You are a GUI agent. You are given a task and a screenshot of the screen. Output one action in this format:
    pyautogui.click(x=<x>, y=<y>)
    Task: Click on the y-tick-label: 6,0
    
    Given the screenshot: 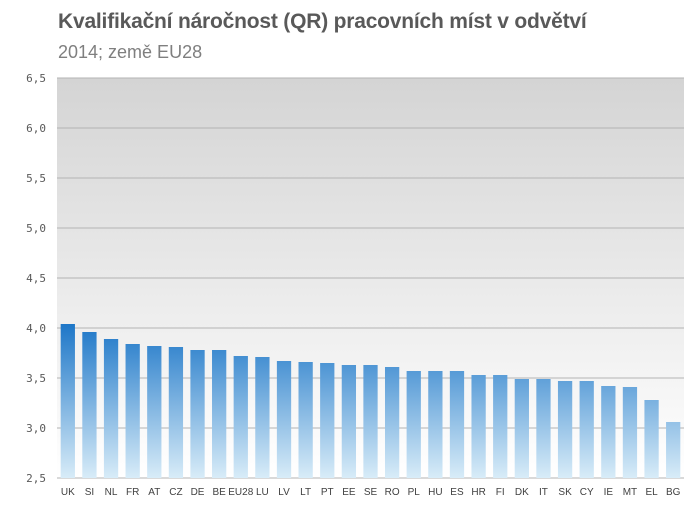 What is the action you would take?
    pyautogui.click(x=36, y=128)
    